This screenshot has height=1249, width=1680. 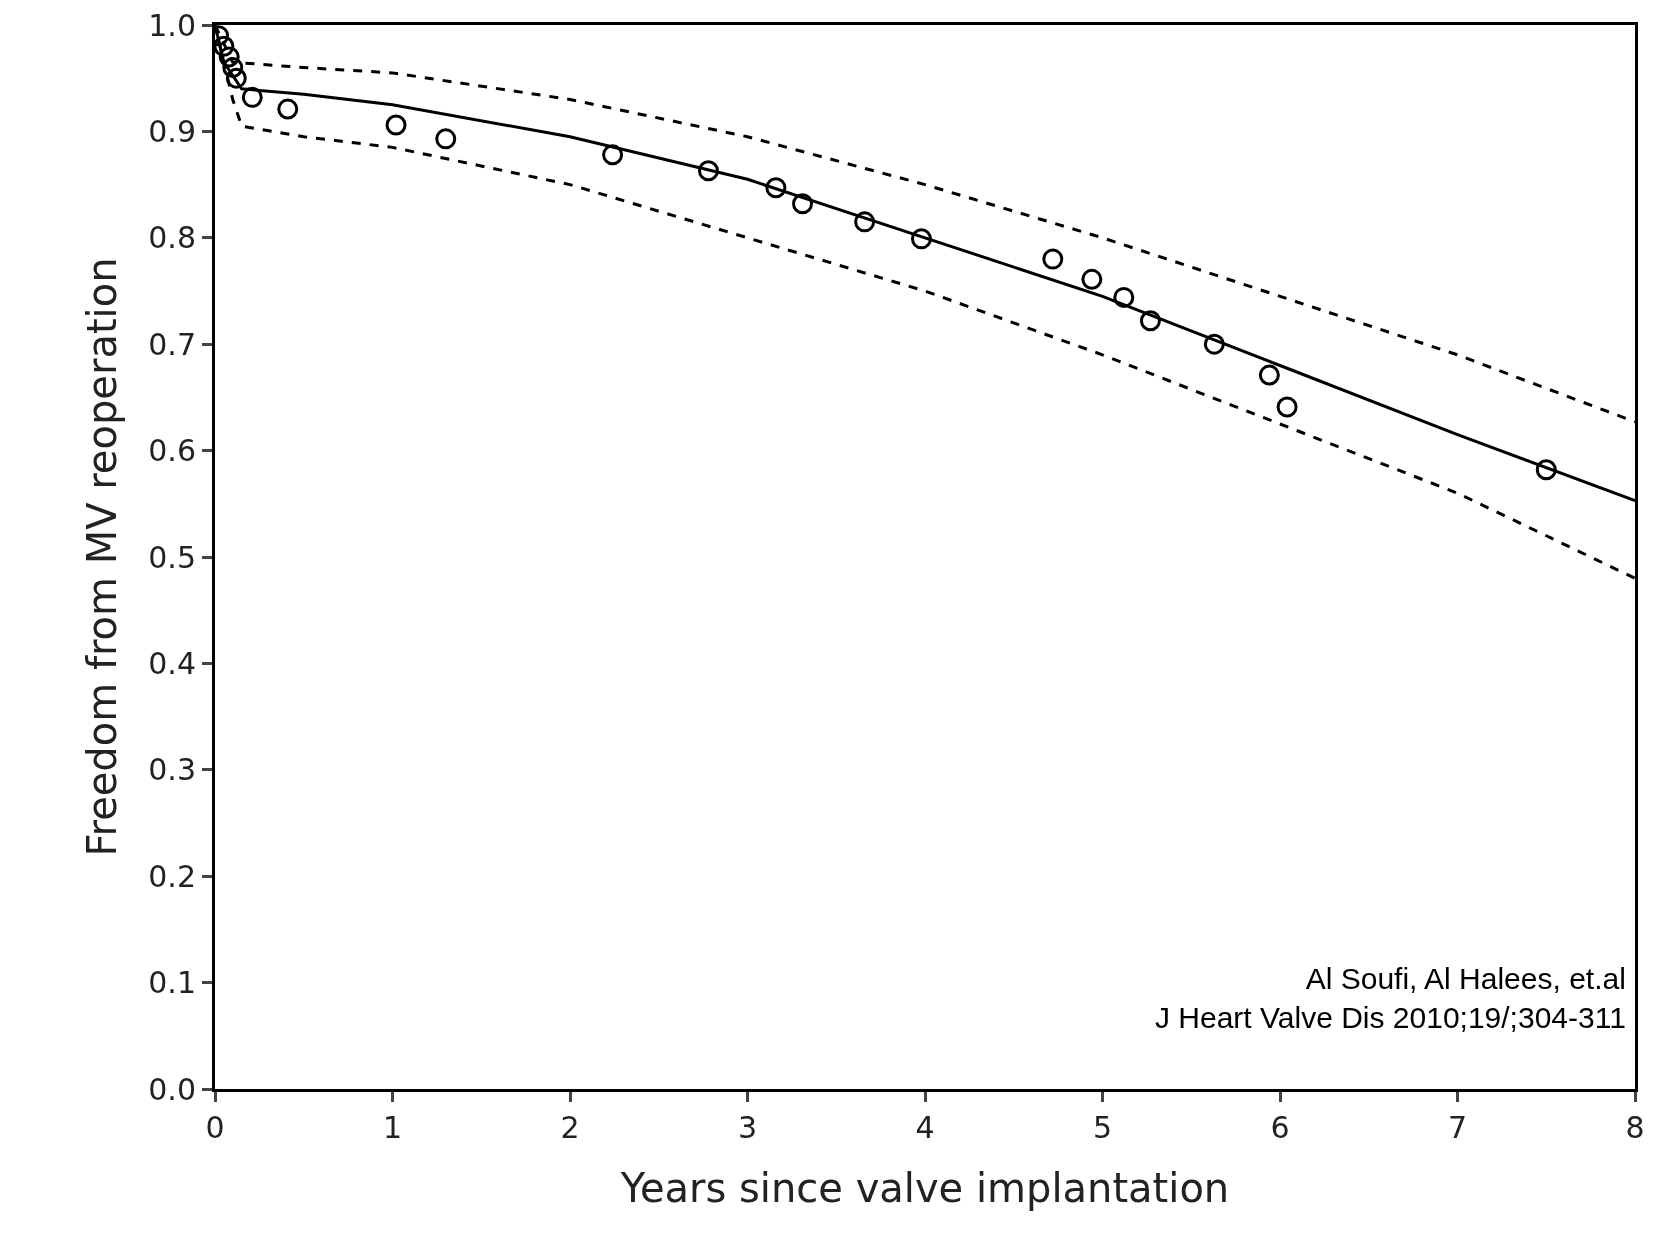 I want to click on y-tick-label: 0.2, so click(x=172, y=876).